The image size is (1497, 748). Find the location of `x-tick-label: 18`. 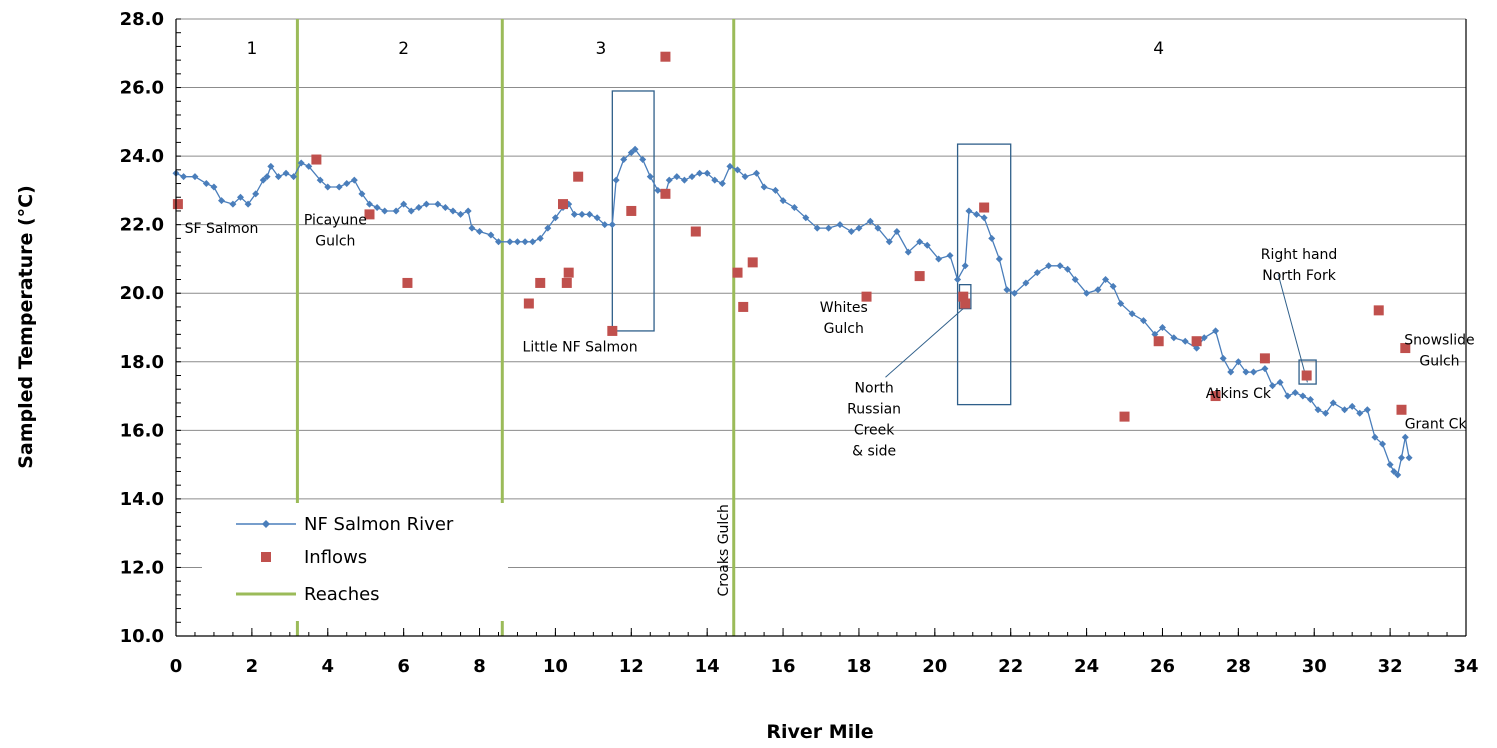

x-tick-label: 18 is located at coordinates (858, 666).